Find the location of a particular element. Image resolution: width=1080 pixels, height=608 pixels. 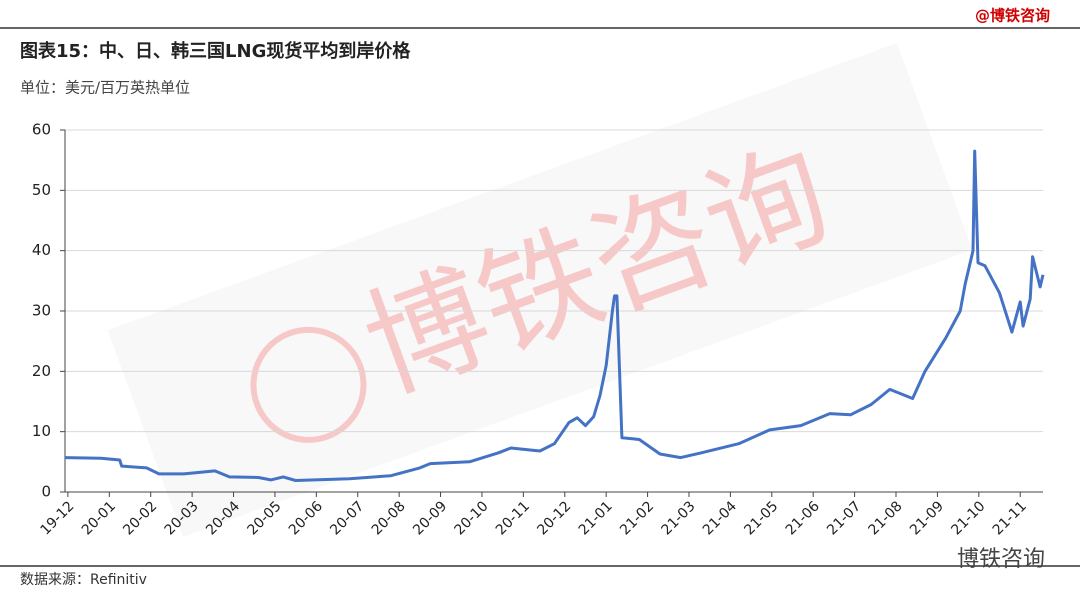

subtitle: 单位：美元/百万英热单位 is located at coordinates (105, 88).